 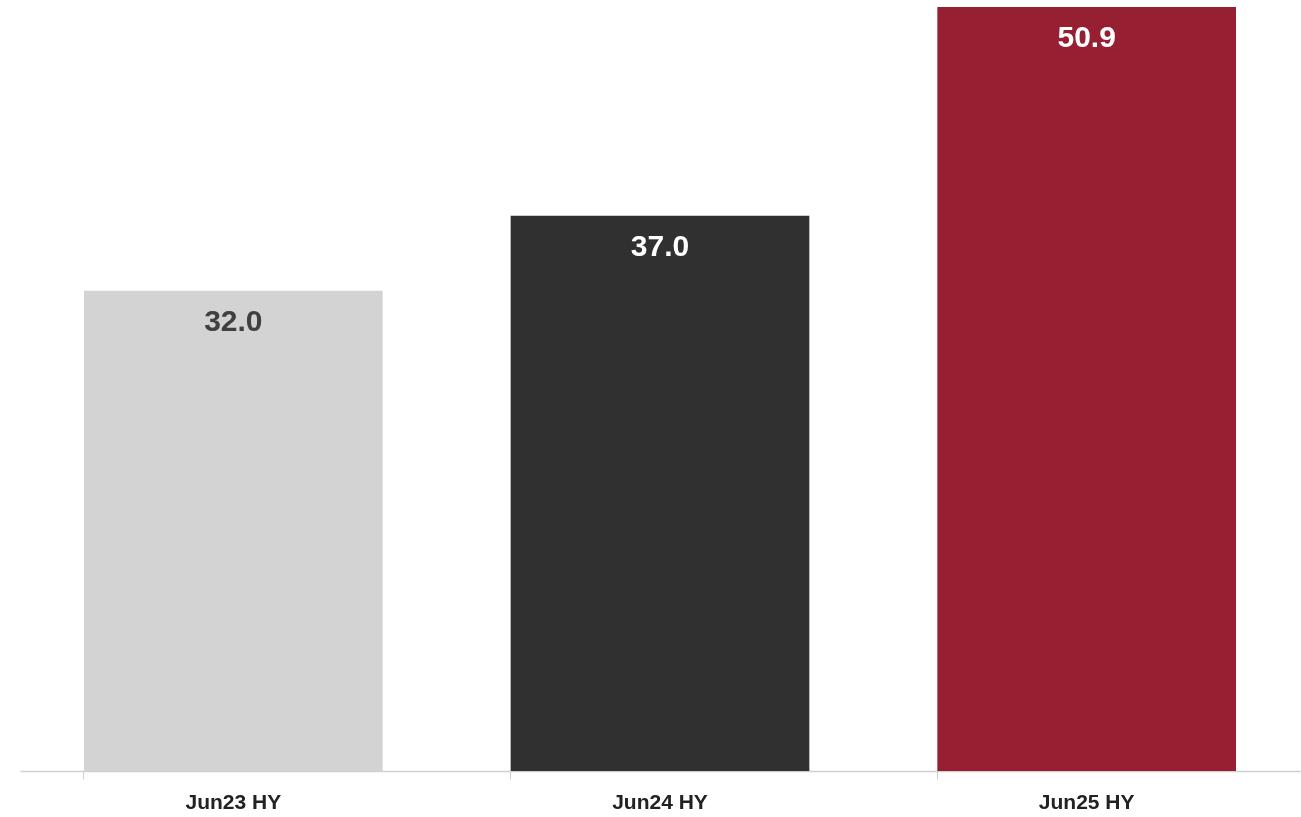 What do you see at coordinates (660, 801) in the screenshot?
I see `x-tick-label: Jun24 HY` at bounding box center [660, 801].